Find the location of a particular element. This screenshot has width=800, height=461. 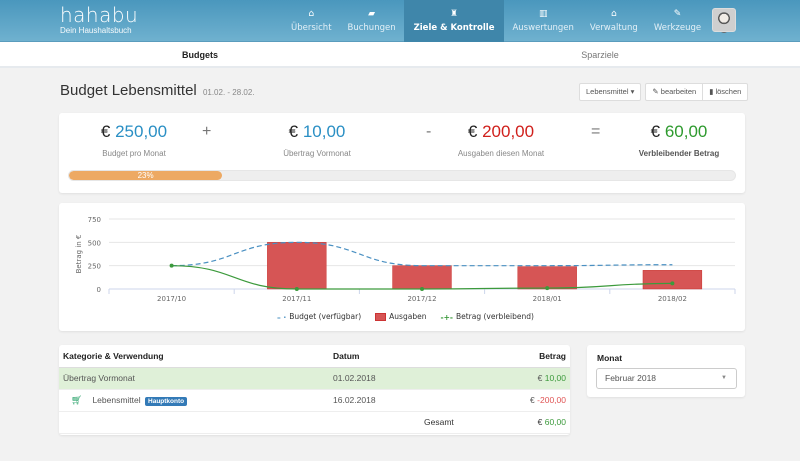

nav-label: Buchungen is located at coordinates (371, 27).